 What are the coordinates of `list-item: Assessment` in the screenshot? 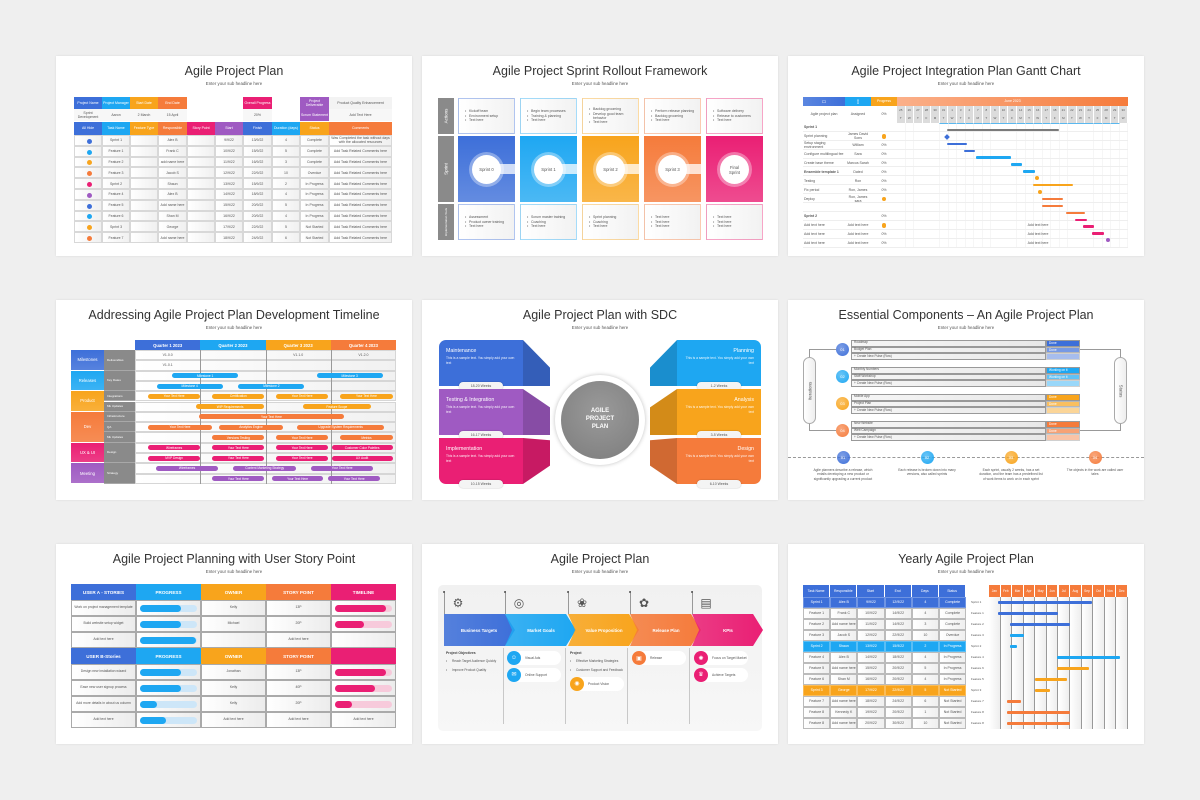 It's located at (488, 217).